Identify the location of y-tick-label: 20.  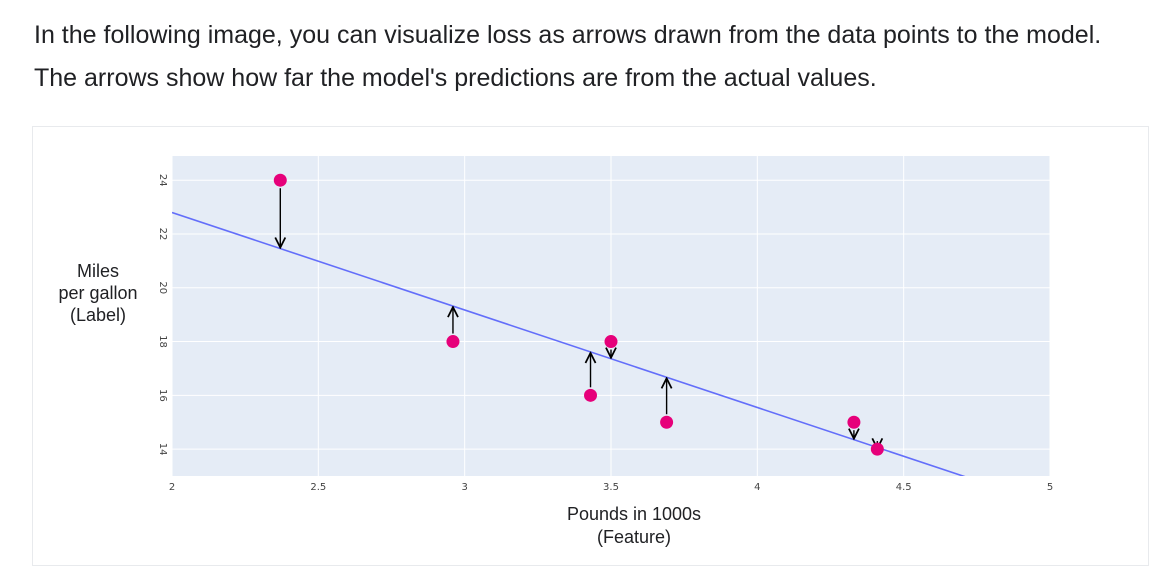
(162, 287).